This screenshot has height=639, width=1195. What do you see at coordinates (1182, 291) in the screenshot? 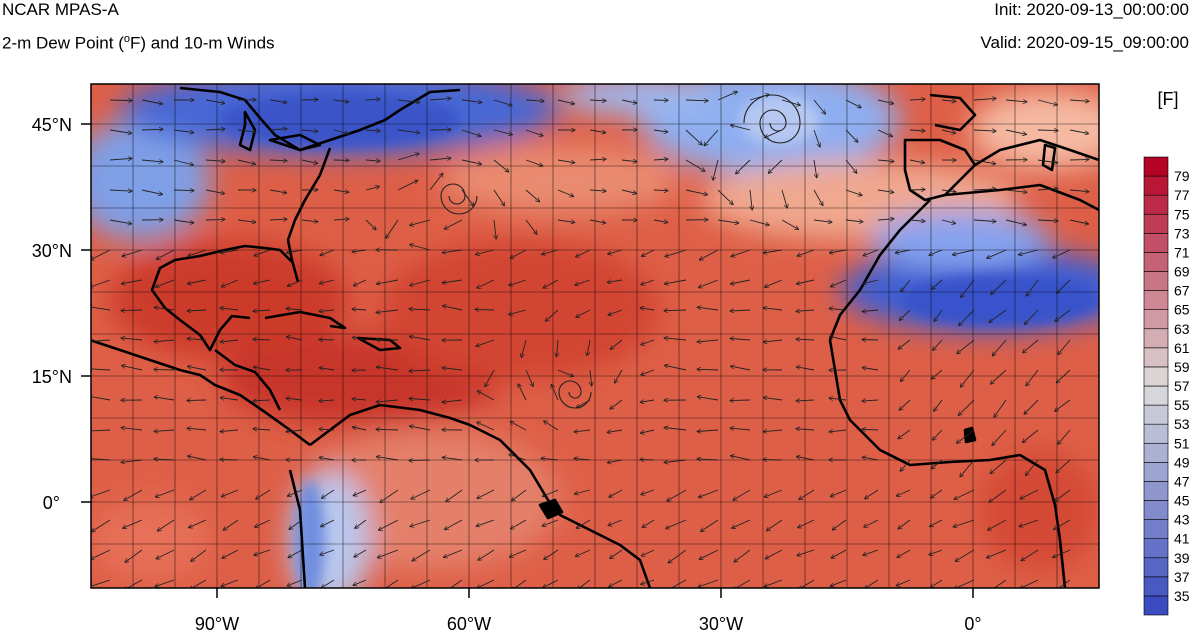
I see `colorbar-tick-label: 67` at bounding box center [1182, 291].